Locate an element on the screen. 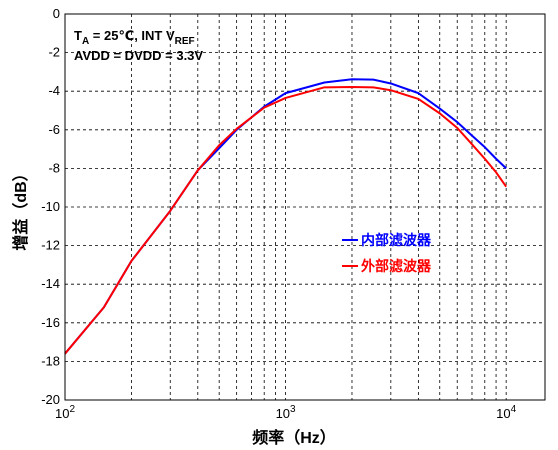 The image size is (558, 450). y-tick-label: -2 is located at coordinates (54, 52).